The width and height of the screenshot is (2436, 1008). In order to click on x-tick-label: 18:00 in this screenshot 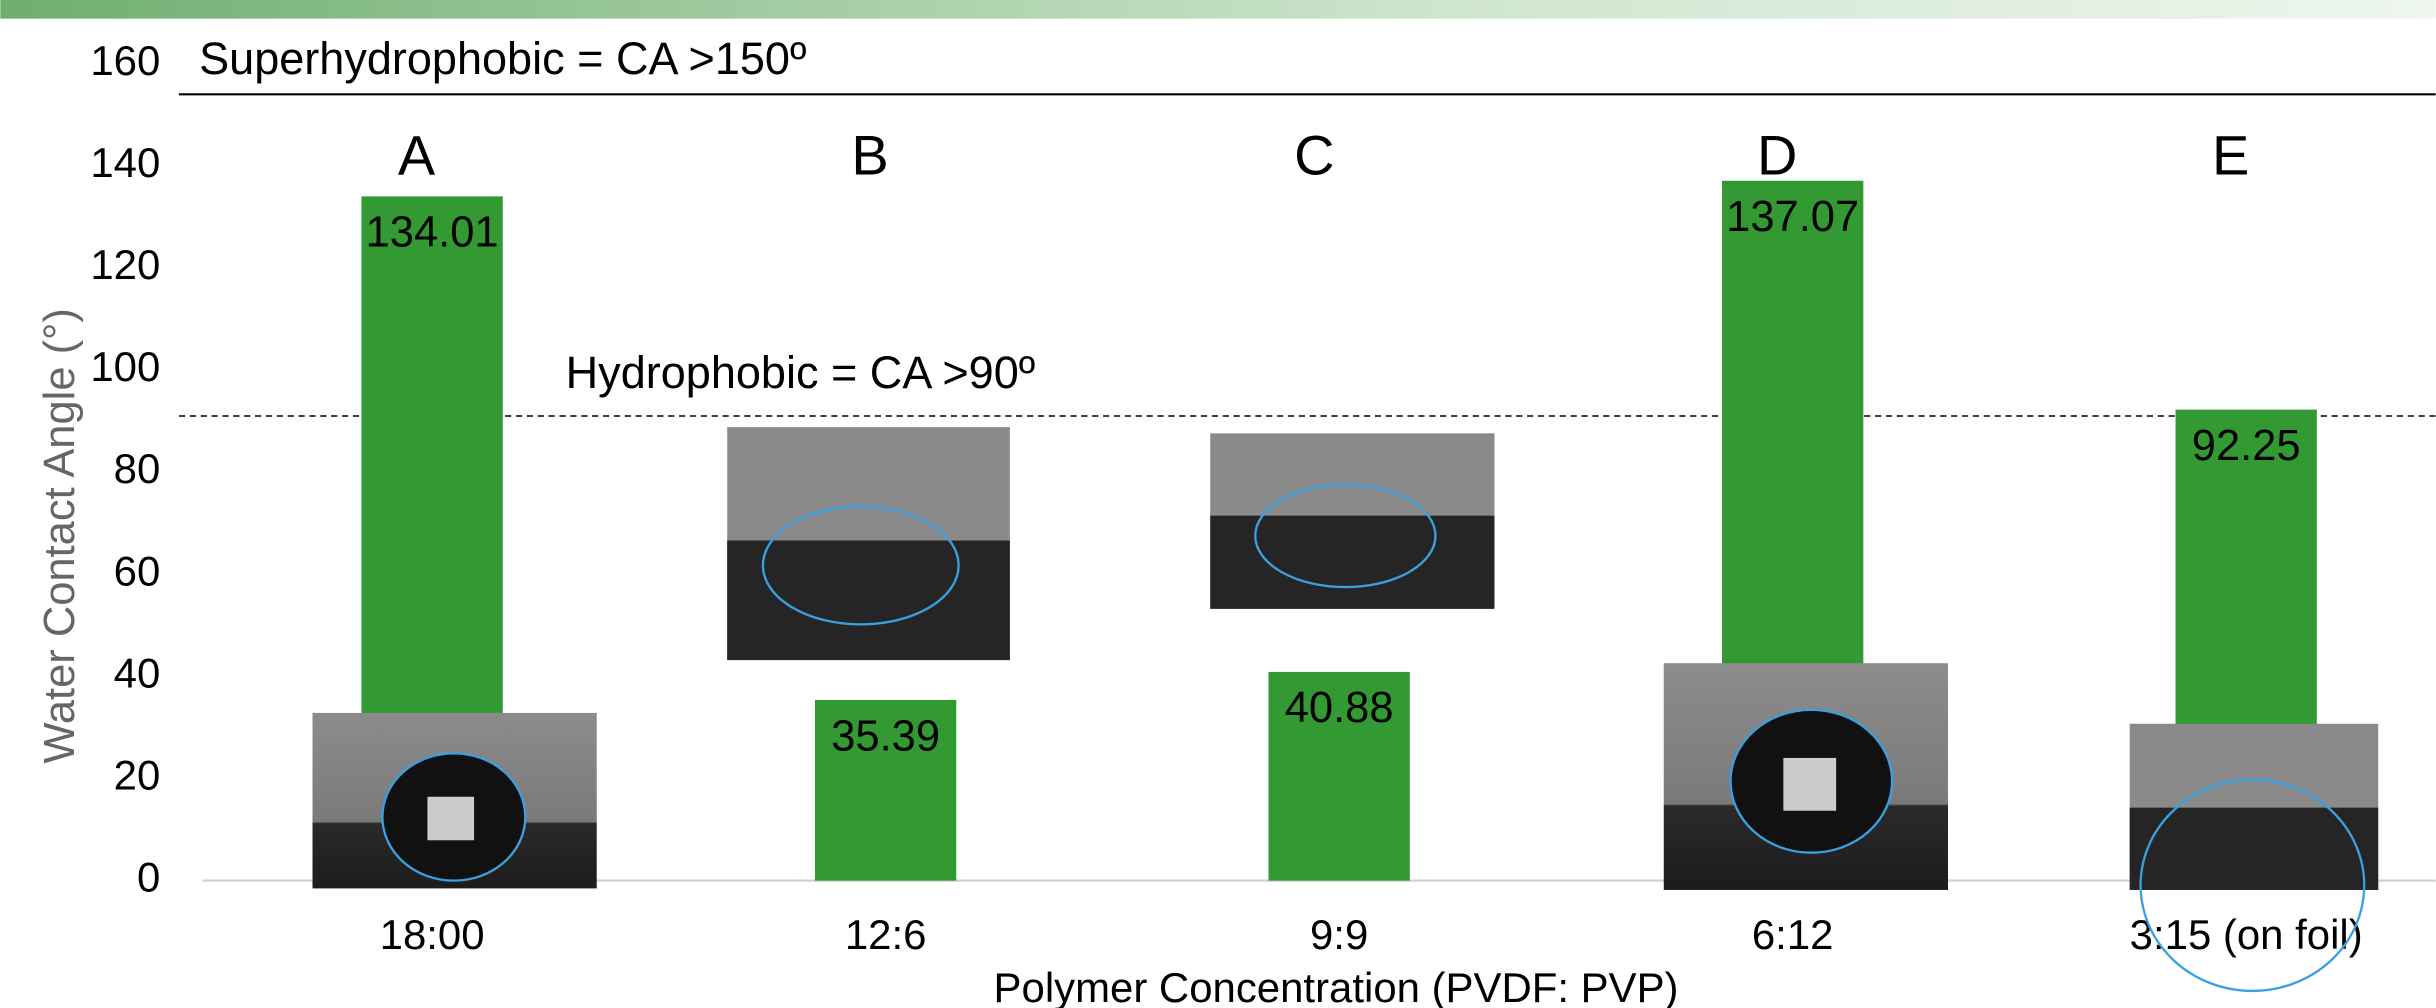, I will do `click(432, 934)`.